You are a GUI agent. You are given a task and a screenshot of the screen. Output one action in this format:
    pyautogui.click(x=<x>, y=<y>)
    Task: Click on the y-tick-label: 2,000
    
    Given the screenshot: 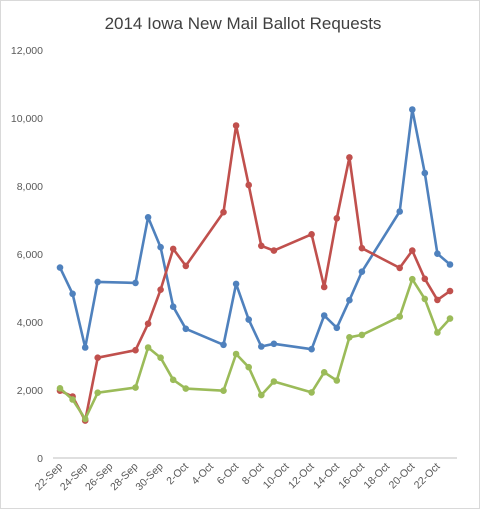 What is the action you would take?
    pyautogui.click(x=30, y=391)
    